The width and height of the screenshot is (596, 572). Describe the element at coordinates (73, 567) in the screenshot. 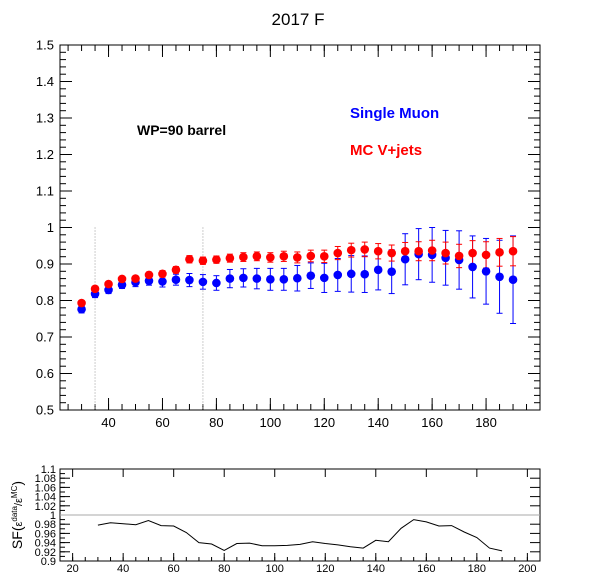

I see `ratio-x-tick-label: 20` at that location.